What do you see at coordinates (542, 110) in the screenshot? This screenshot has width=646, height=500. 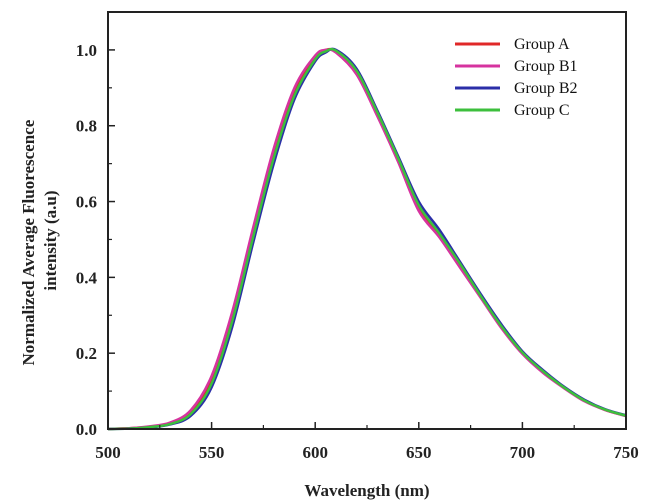 I see `legend-label-group-c: Group C` at bounding box center [542, 110].